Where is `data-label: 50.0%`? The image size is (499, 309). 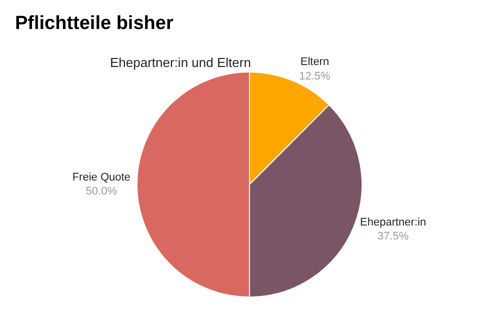
data-label: 50.0% is located at coordinates (102, 192).